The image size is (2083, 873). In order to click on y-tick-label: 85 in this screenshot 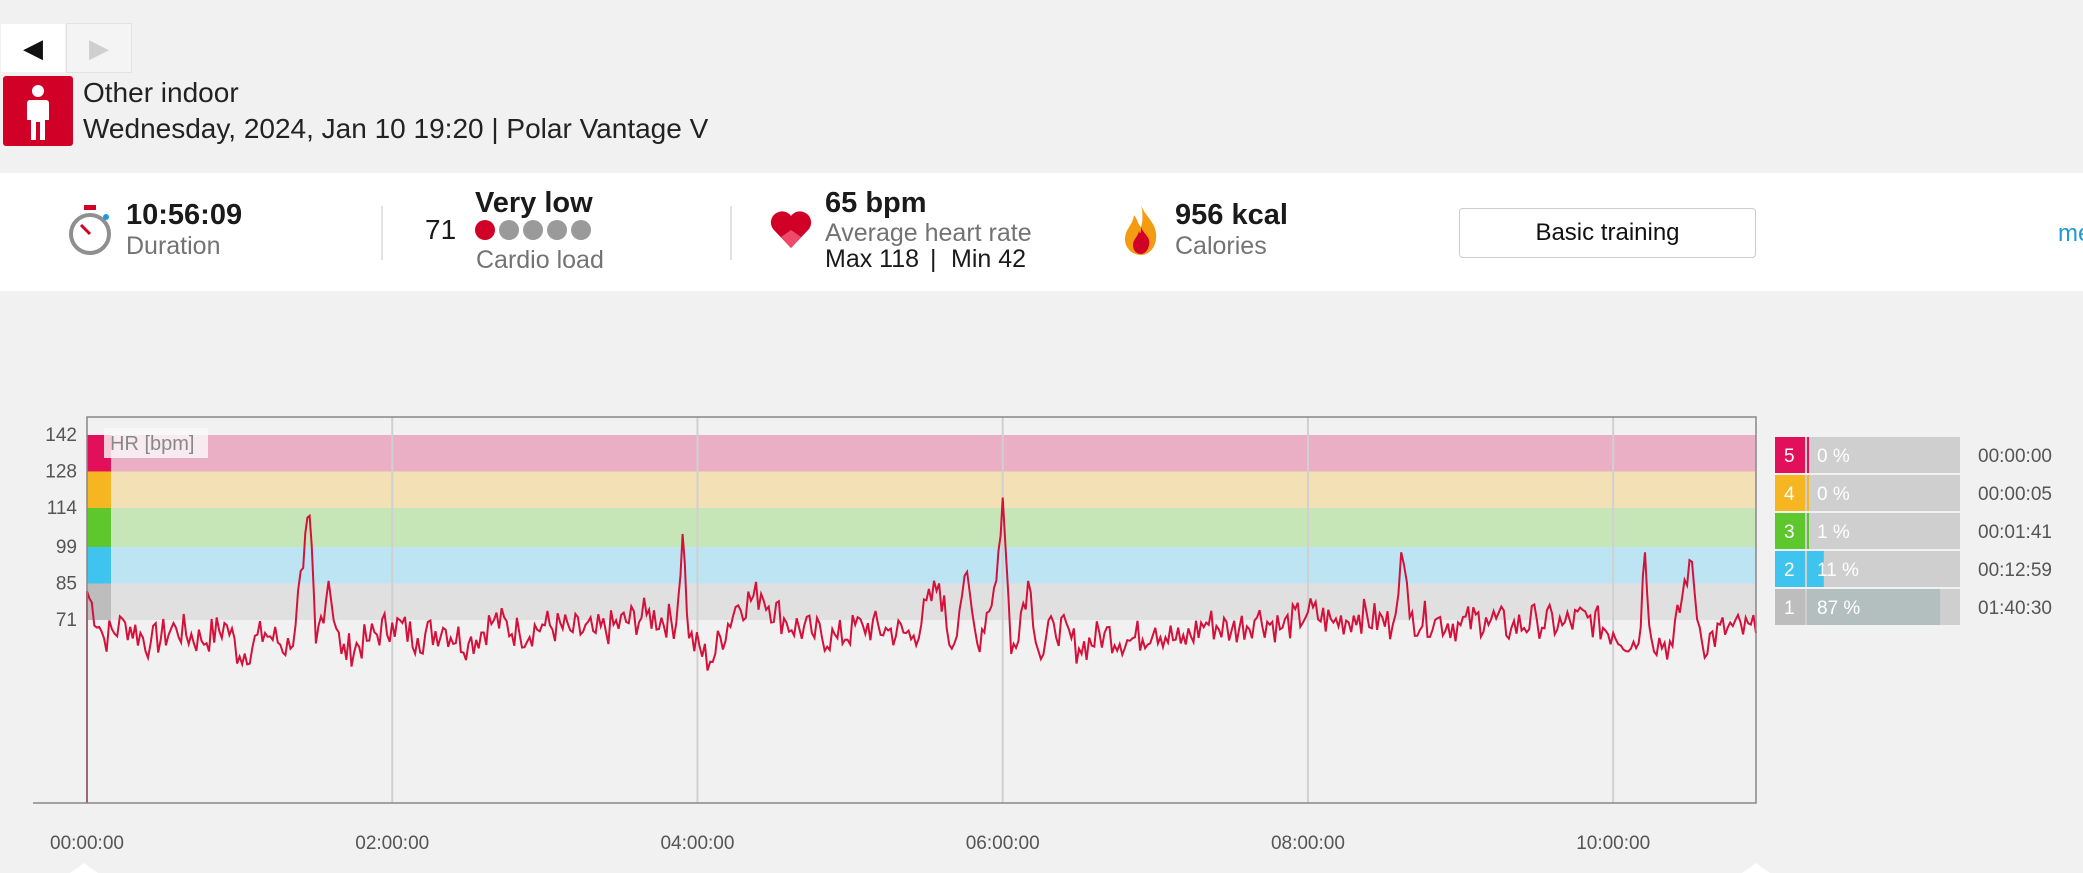, I will do `click(66, 584)`.